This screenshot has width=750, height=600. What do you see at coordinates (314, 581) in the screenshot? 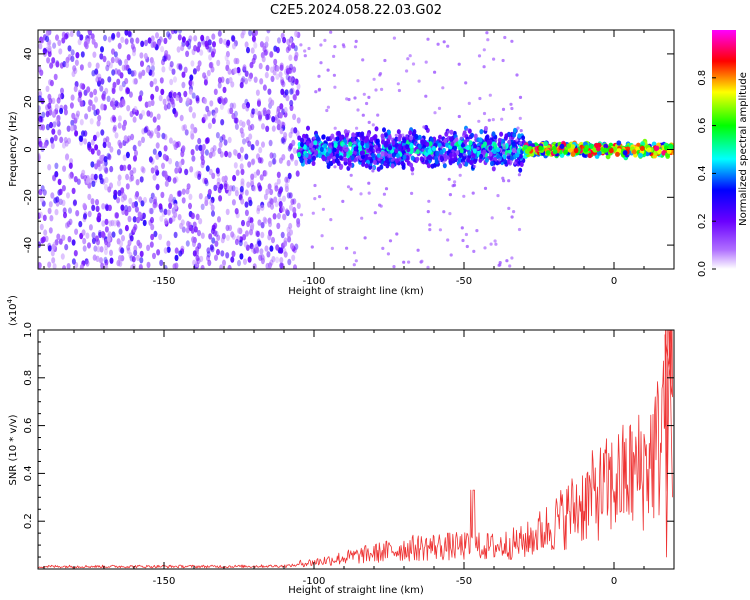
I see `x-tick-label: -100` at bounding box center [314, 581].